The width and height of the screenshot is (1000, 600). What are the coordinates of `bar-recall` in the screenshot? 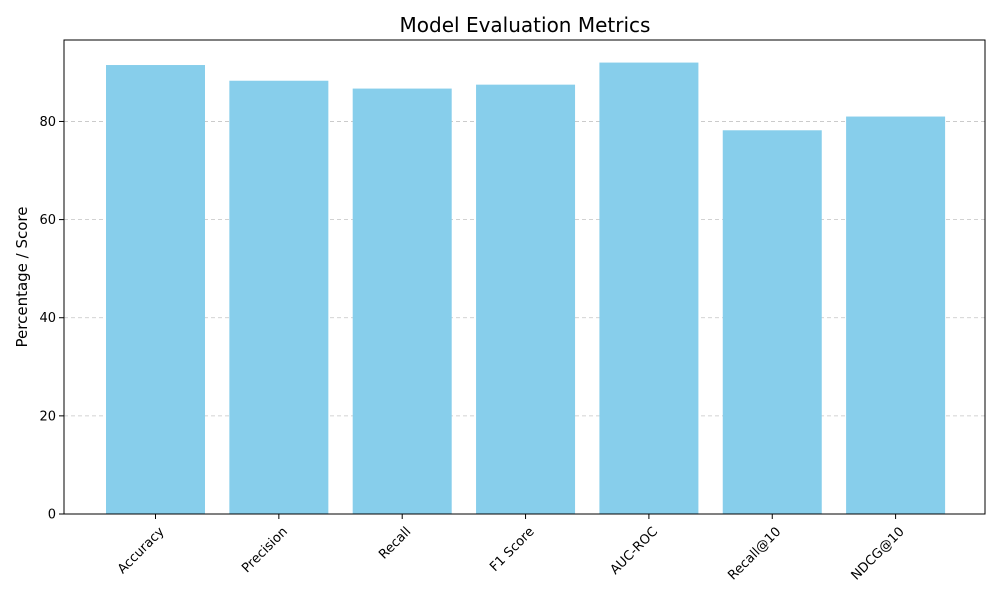 It's located at (402, 301).